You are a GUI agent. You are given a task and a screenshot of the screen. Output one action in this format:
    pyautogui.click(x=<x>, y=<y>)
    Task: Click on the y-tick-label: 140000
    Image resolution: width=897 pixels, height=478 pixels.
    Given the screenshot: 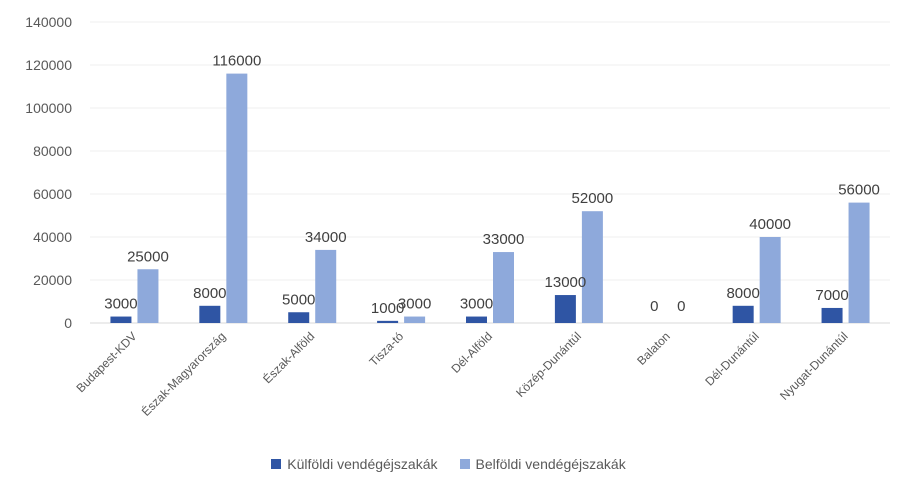 What is the action you would take?
    pyautogui.click(x=48, y=22)
    